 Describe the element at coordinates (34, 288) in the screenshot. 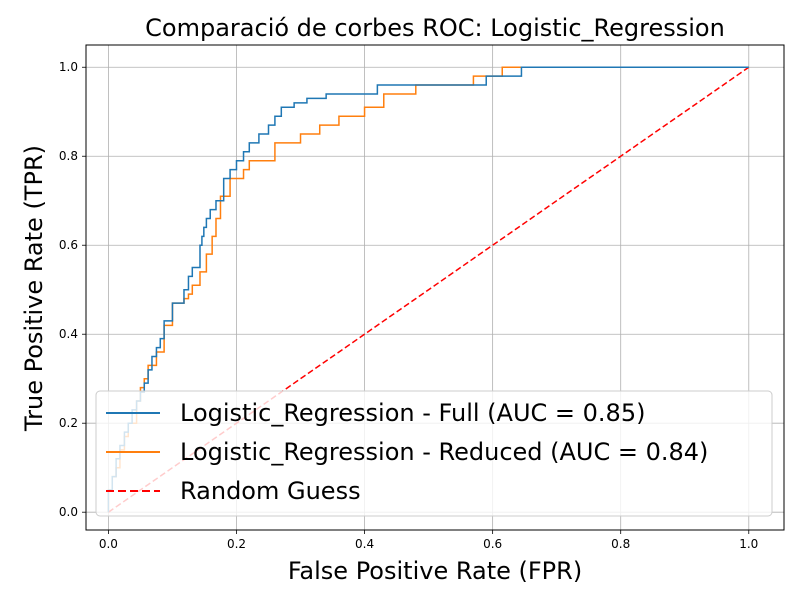

I see `y-axis-label: True Positive Rate (TPR)` at that location.